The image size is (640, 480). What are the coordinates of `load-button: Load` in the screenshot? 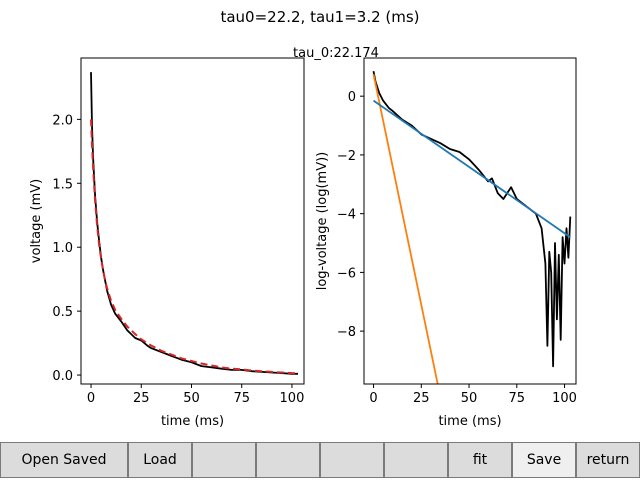 It's located at (160, 460).